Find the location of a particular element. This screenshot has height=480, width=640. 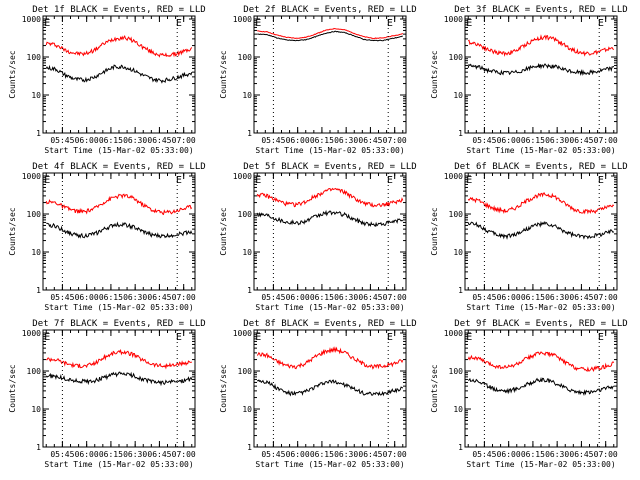

panel-title: Det 7f BLACK = Events, RED = LLD is located at coordinates (118, 324).